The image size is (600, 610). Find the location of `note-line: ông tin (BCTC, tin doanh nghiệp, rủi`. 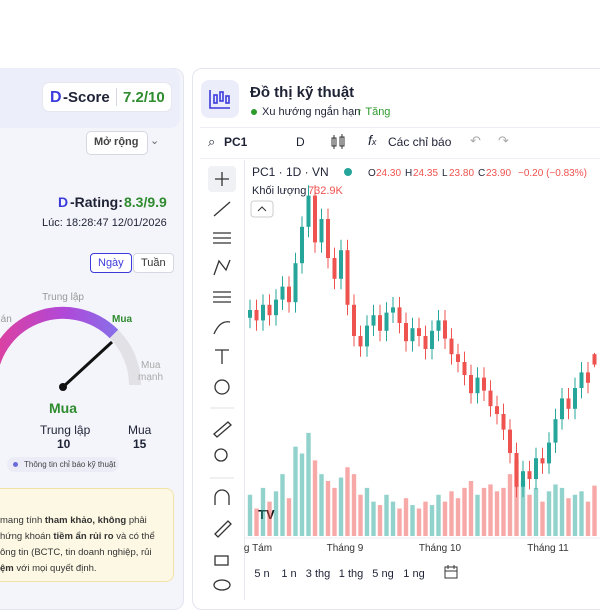

note-line: ông tin (BCTC, tin doanh nghiệp, rủi is located at coordinates (77, 553).